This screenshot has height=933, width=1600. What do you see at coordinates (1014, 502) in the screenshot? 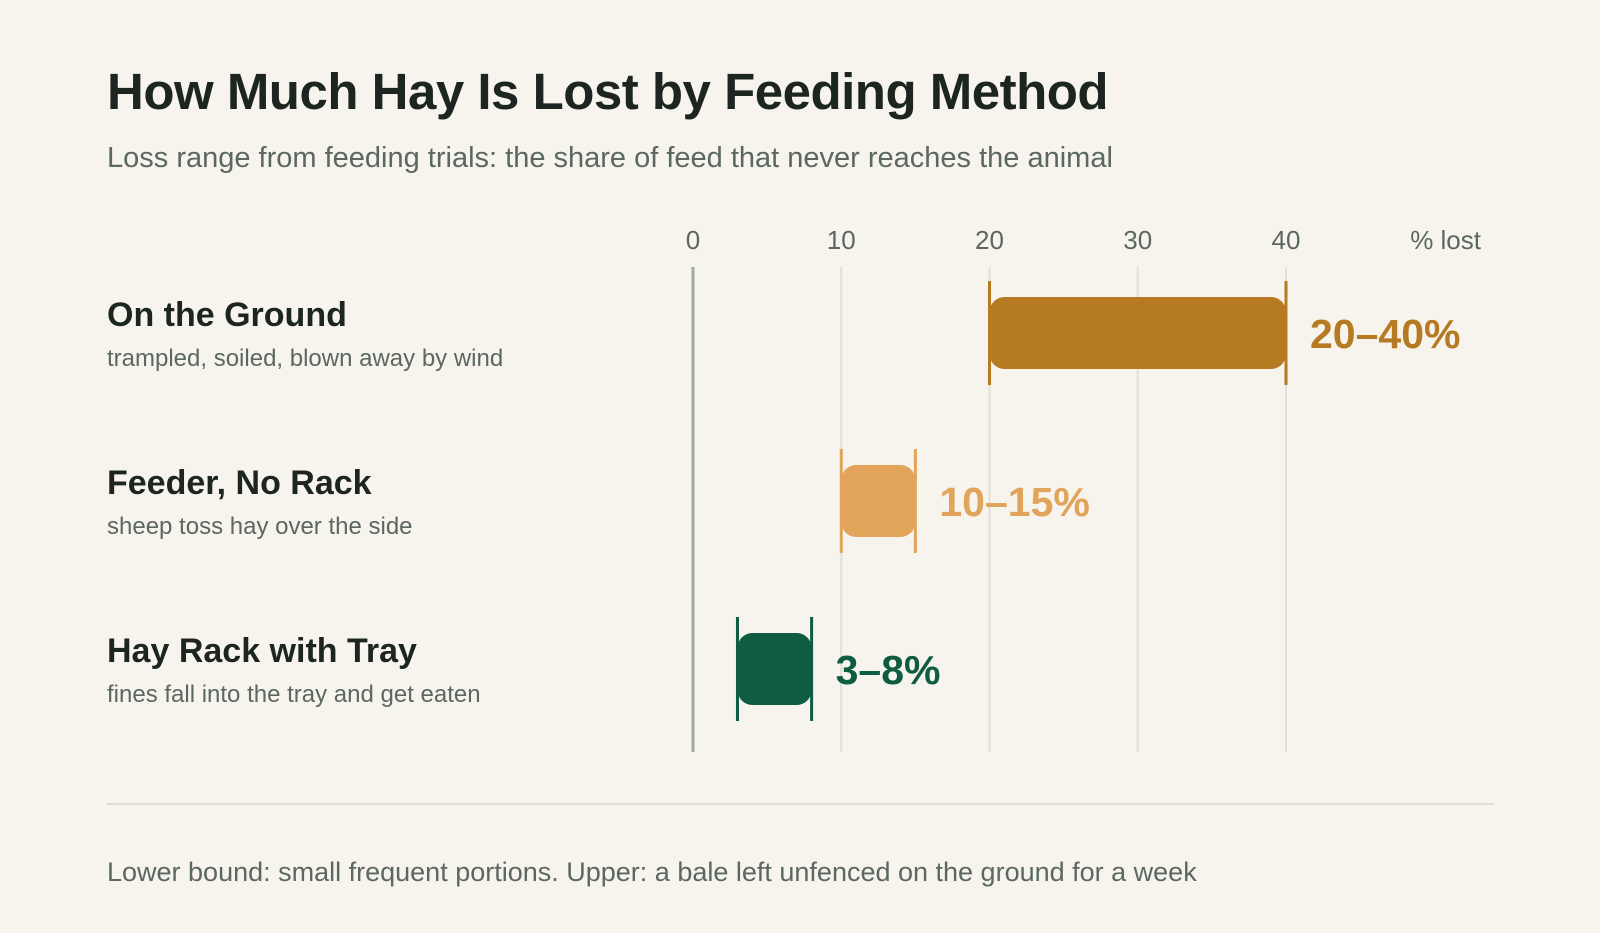
I see `range-value-label: 10–15%` at bounding box center [1014, 502].